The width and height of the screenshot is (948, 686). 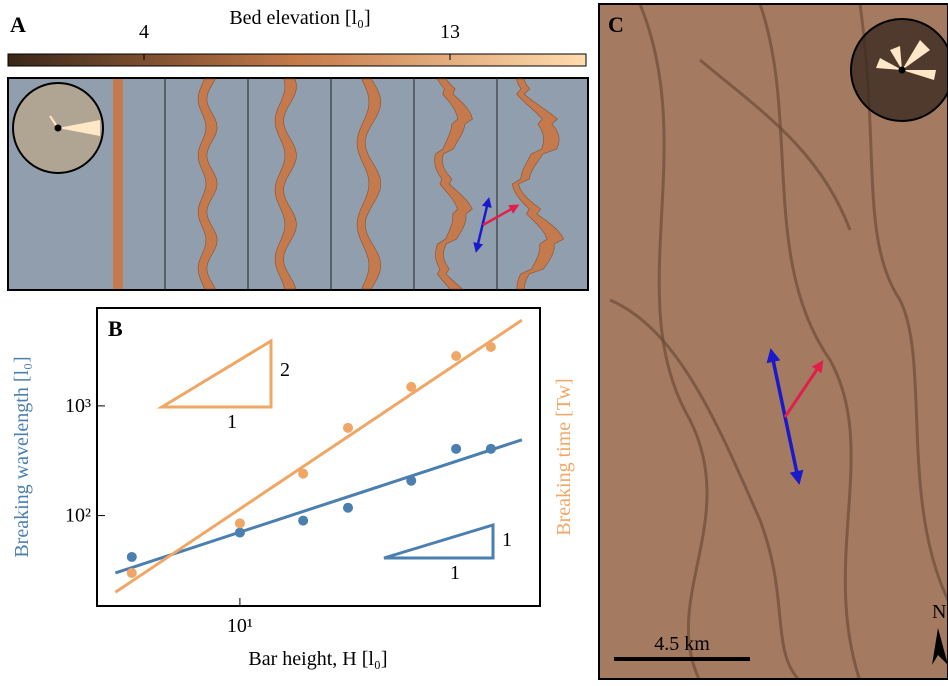 I want to click on colorbar-tick-label: 4, so click(x=144, y=32).